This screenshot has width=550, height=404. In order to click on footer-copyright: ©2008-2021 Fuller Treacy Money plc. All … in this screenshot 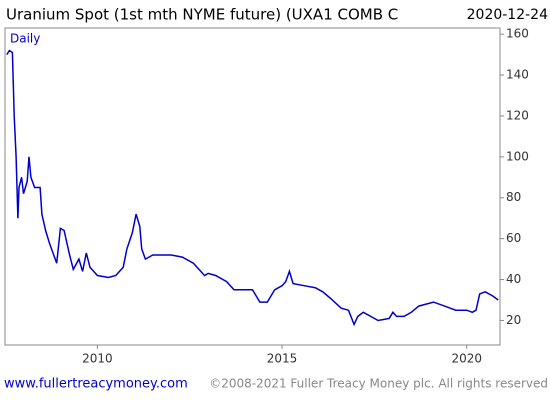, I will do `click(378, 384)`.